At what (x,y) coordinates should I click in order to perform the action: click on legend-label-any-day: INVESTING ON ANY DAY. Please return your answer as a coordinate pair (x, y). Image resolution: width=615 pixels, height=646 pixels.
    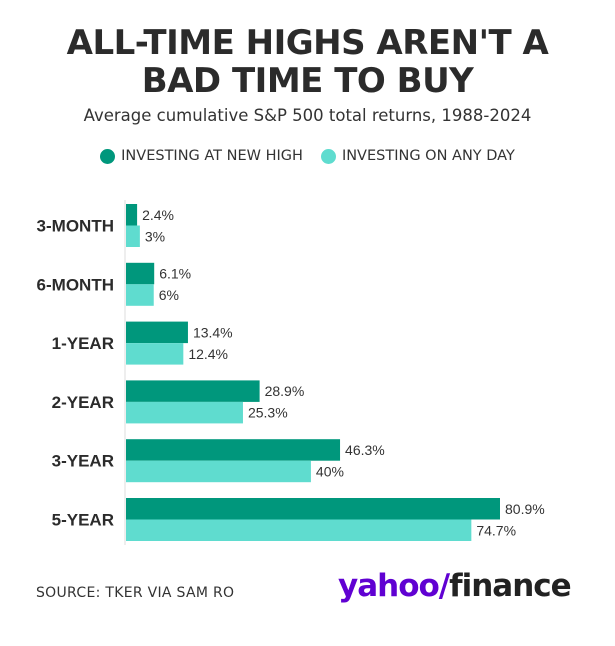
    Looking at the image, I should click on (428, 156).